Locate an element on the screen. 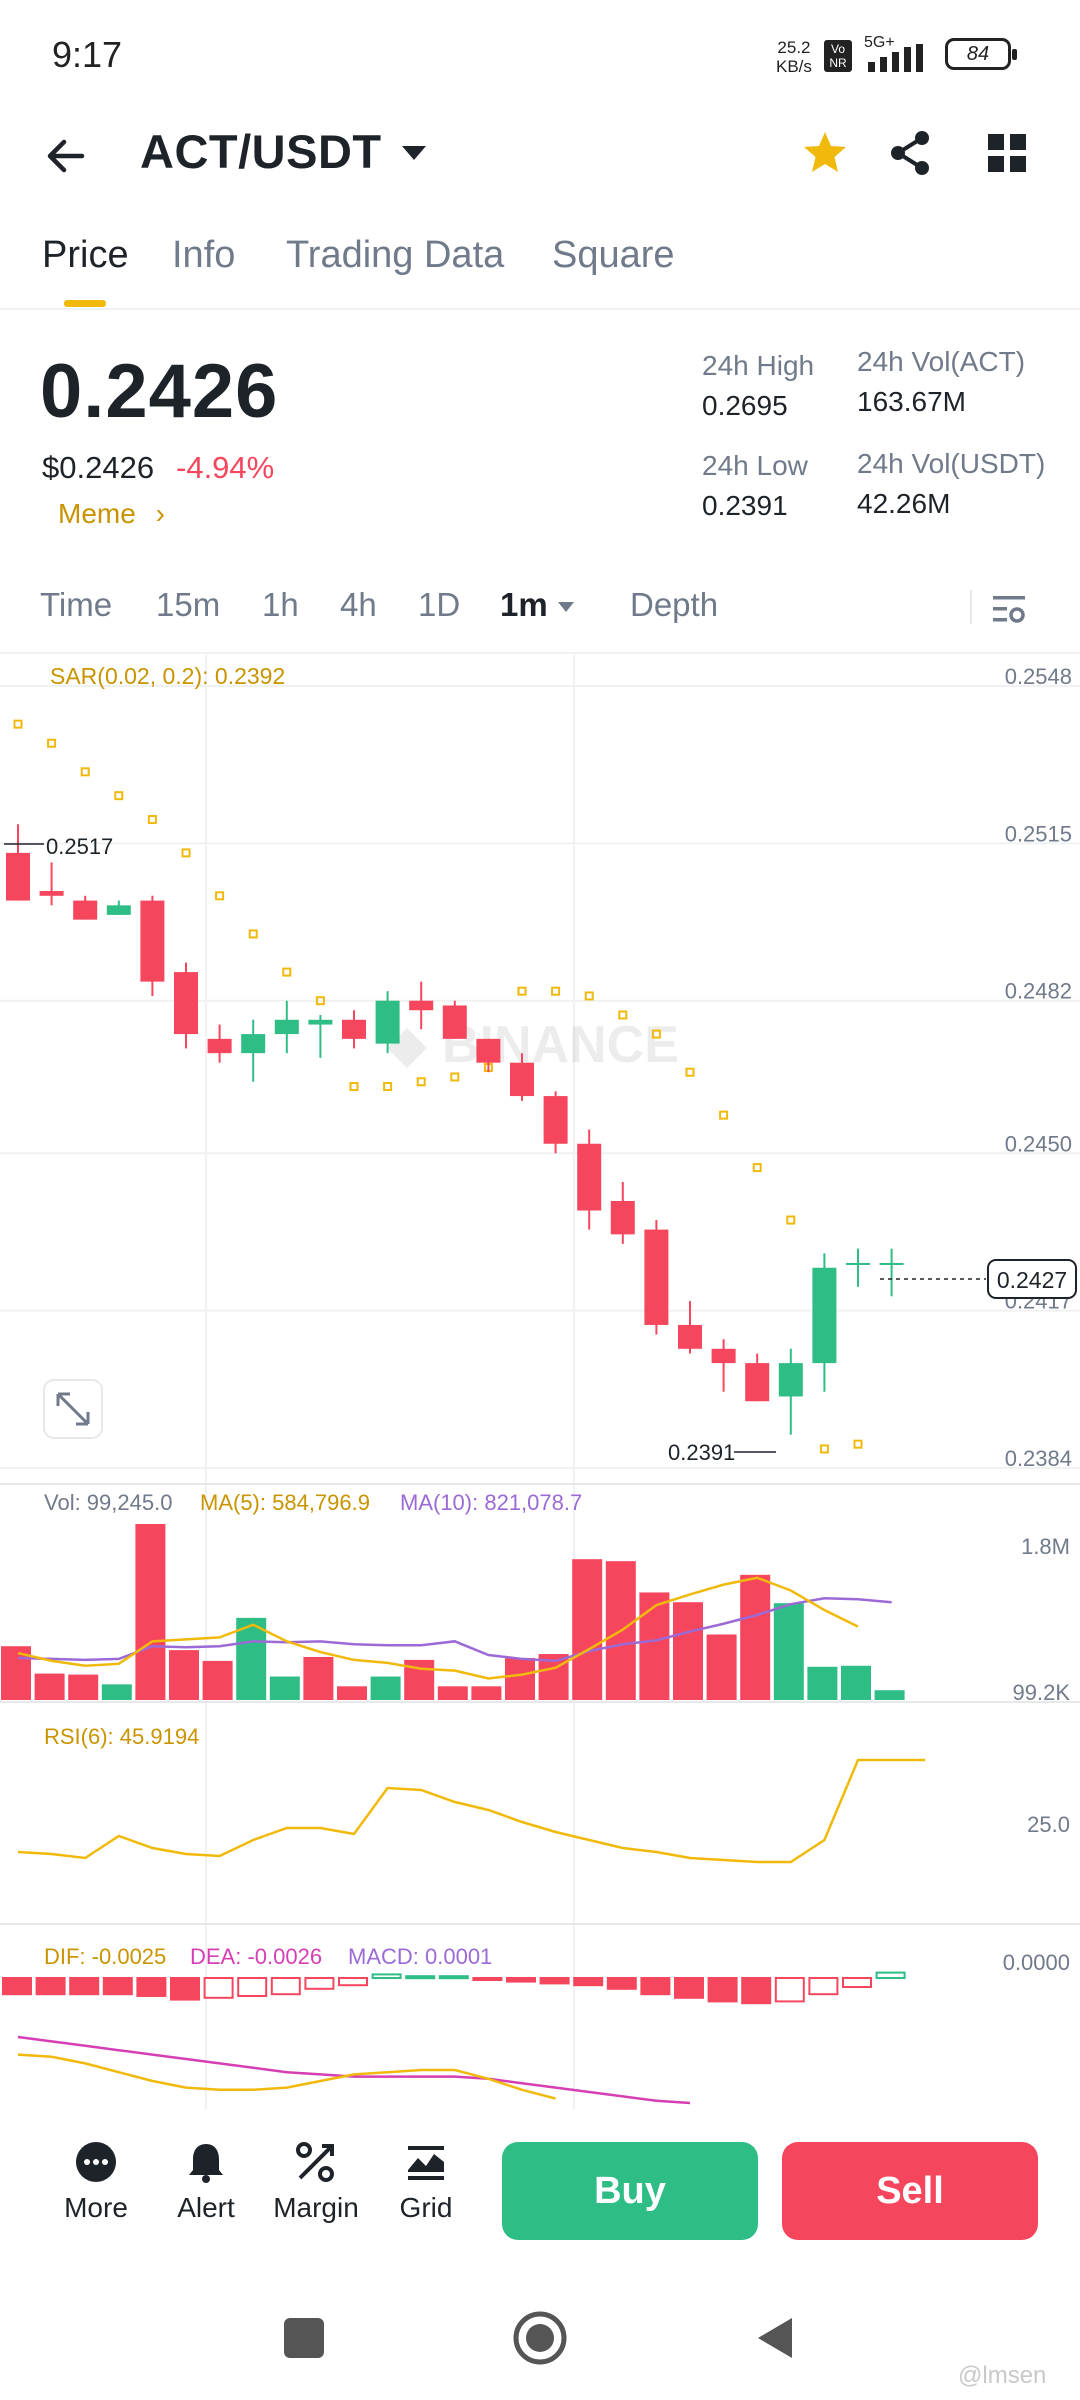 The image size is (1080, 2400). more-button: More is located at coordinates (96, 2171).